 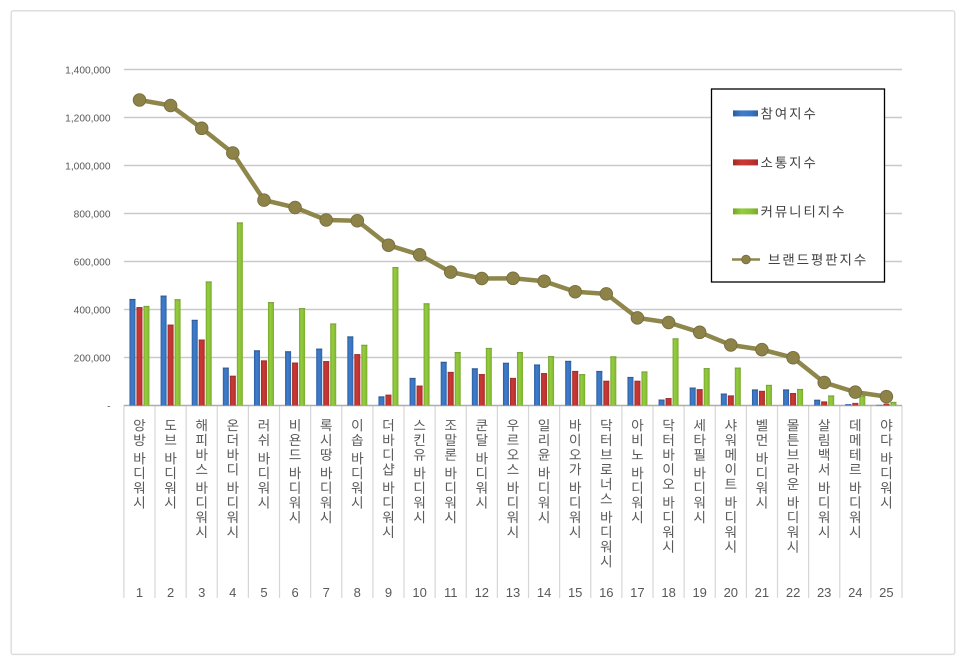 I want to click on svg-text: 10, so click(x=419, y=592).